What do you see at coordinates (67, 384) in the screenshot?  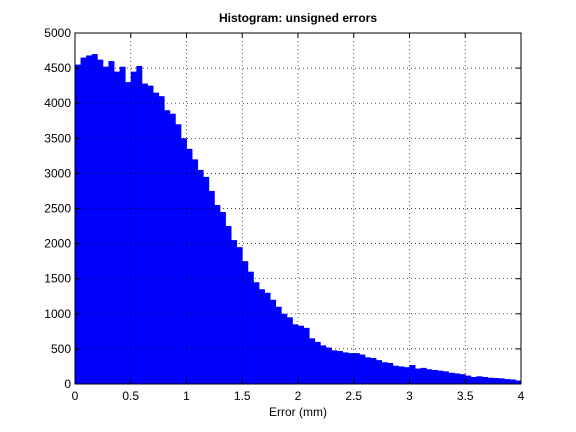 I see `y-tick-label: 0` at bounding box center [67, 384].